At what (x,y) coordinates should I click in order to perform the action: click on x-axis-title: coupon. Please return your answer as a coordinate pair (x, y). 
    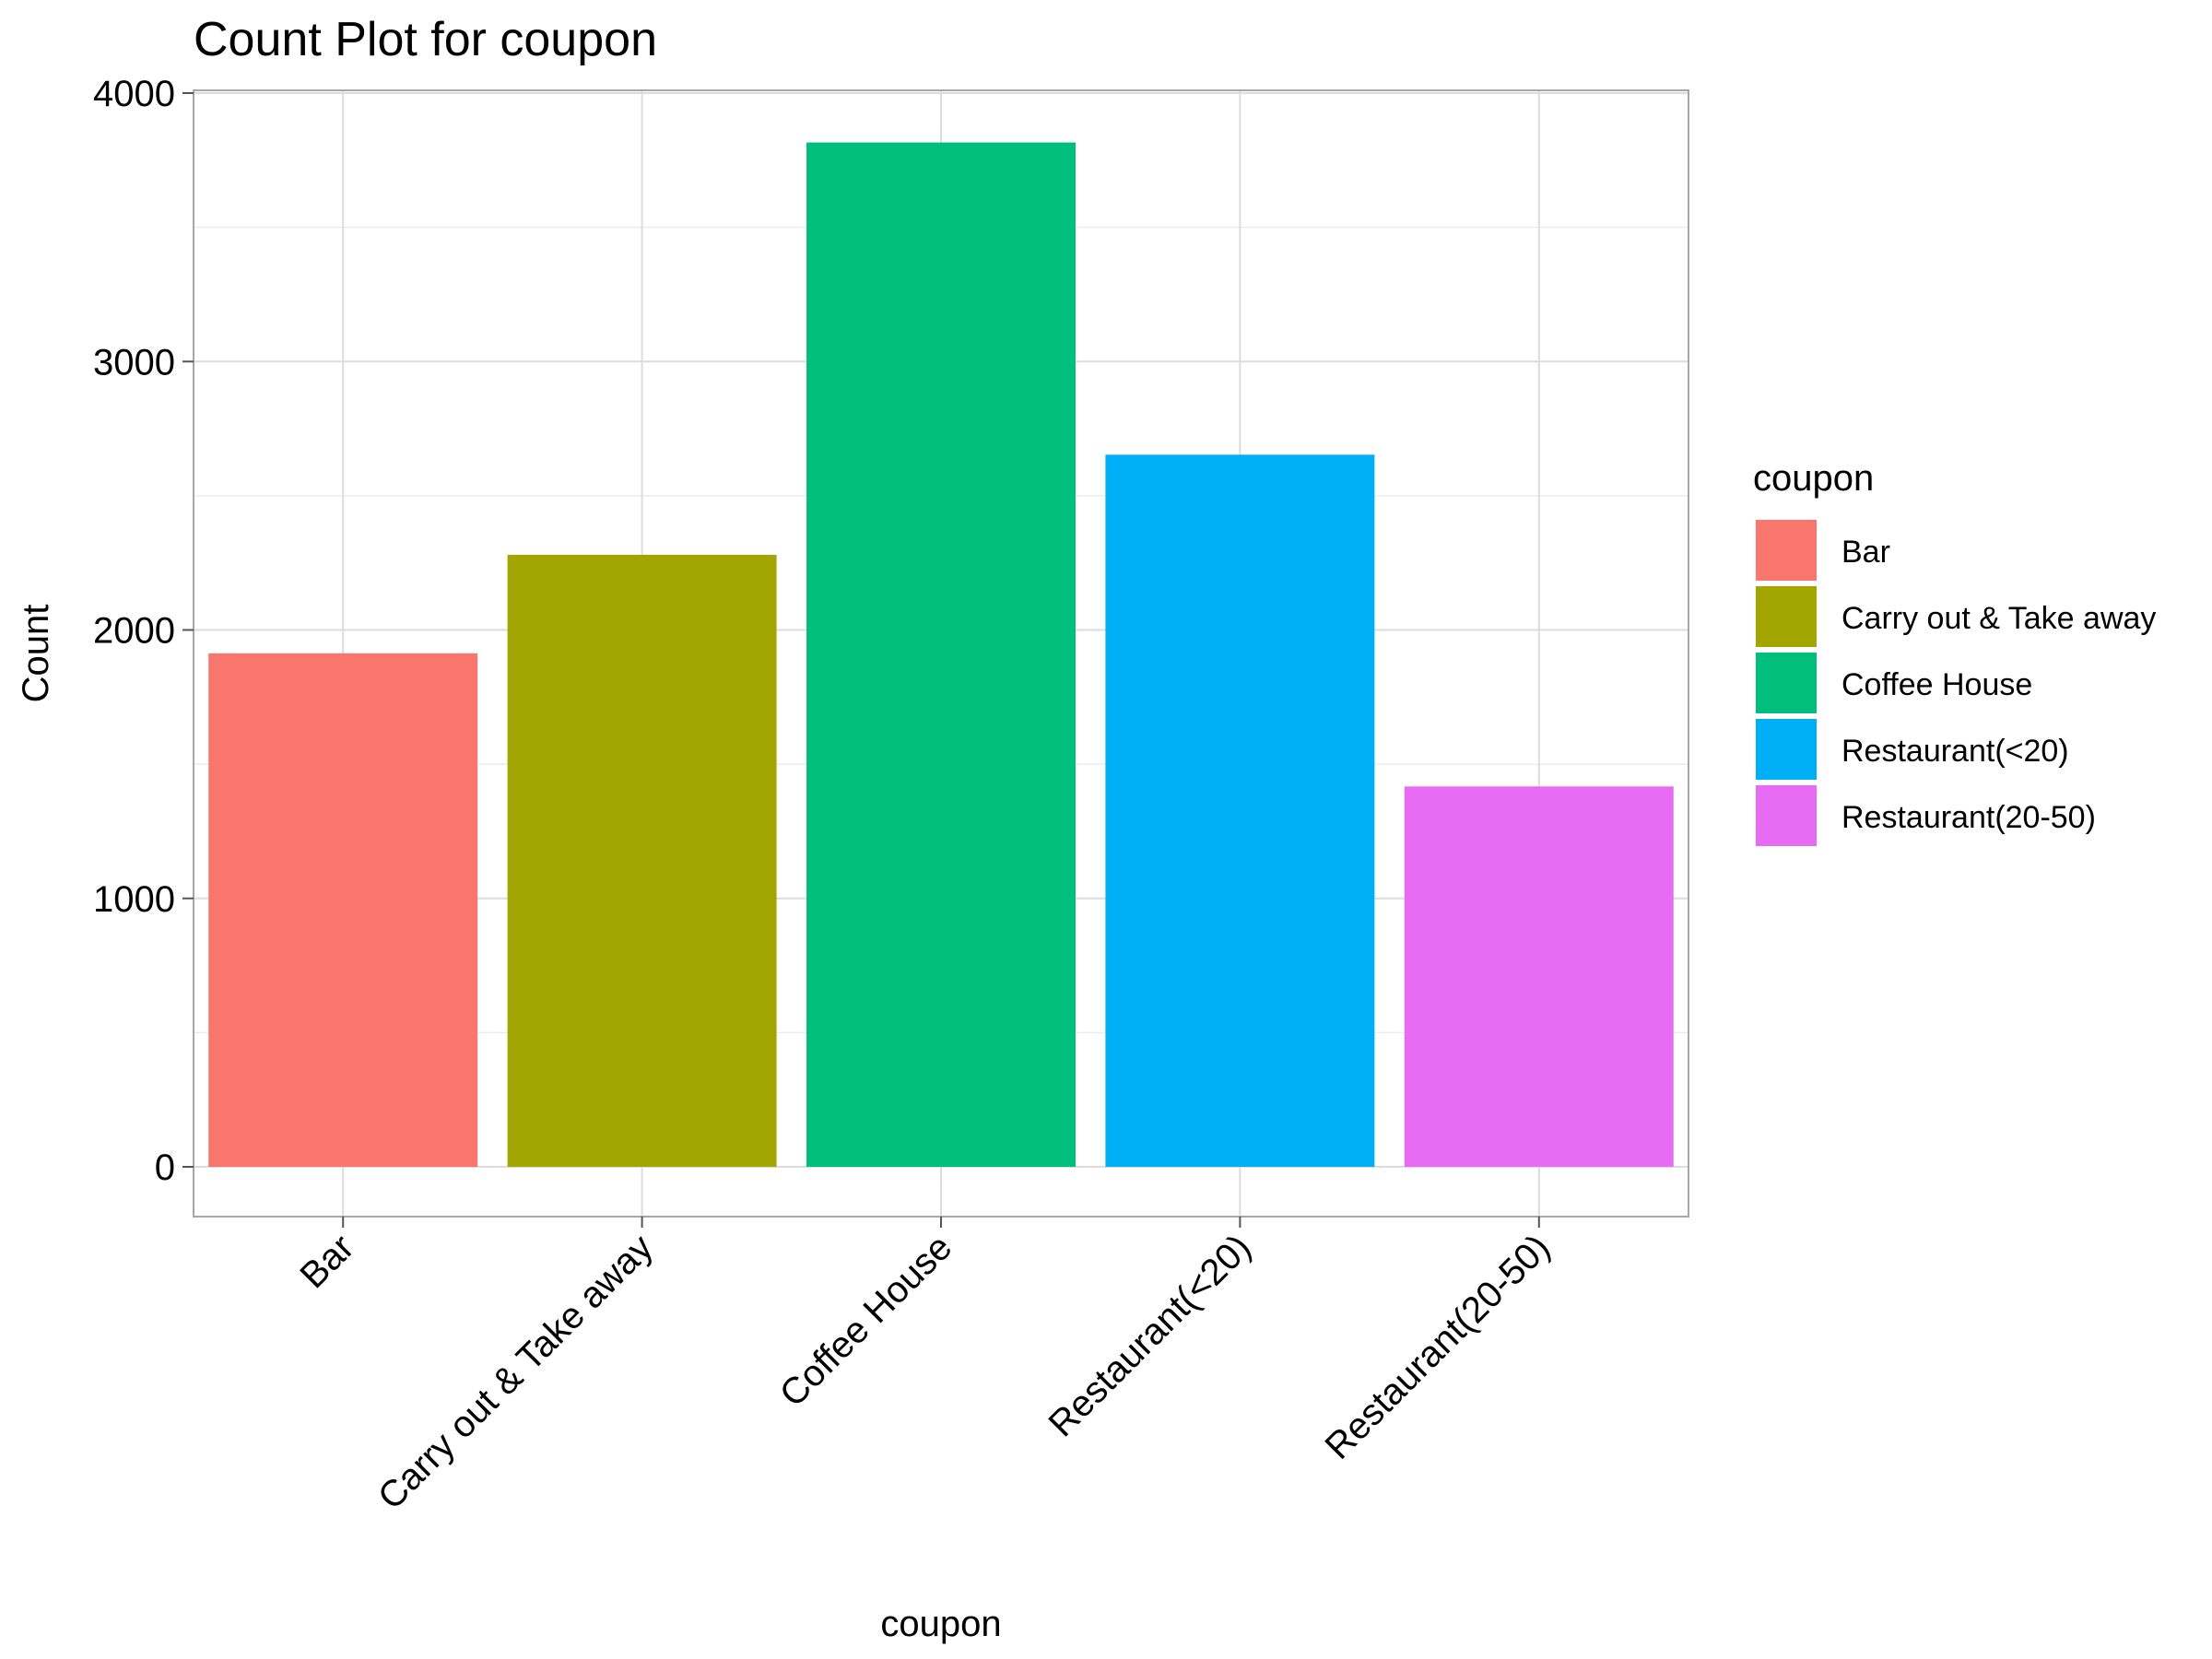
    Looking at the image, I should click on (940, 1624).